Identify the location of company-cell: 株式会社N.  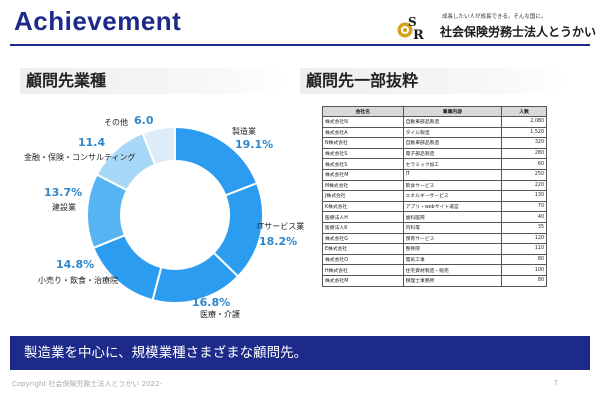
(363, 122).